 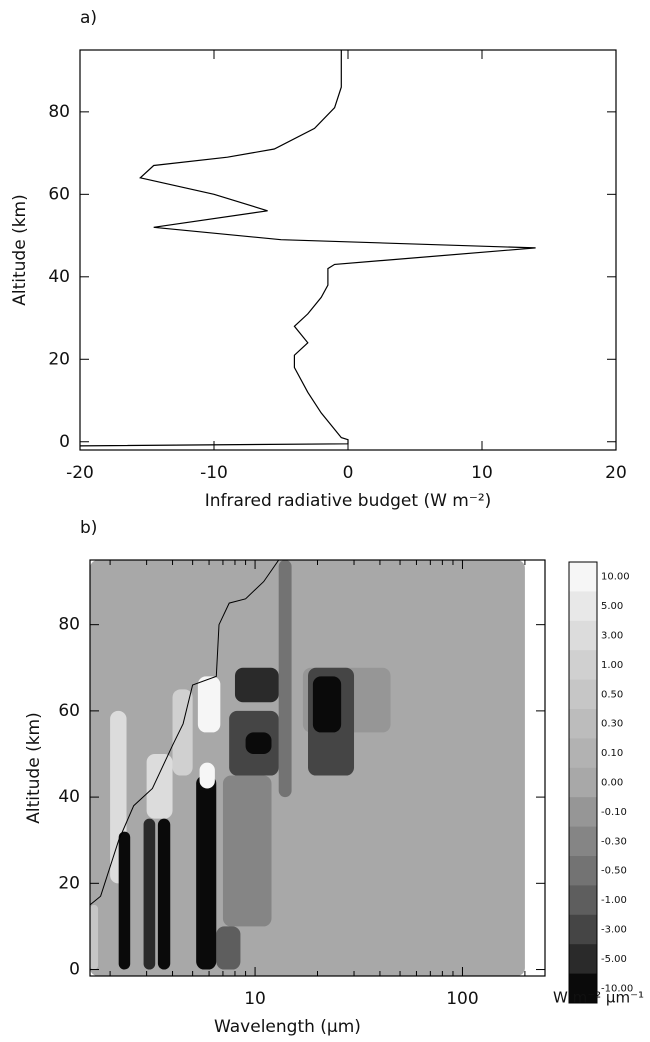 What do you see at coordinates (348, 473) in the screenshot?
I see `x-tick-label: 0` at bounding box center [348, 473].